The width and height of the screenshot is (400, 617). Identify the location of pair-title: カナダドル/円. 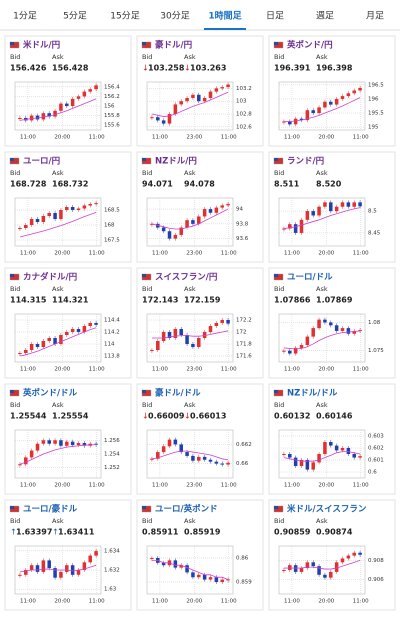
(50, 277).